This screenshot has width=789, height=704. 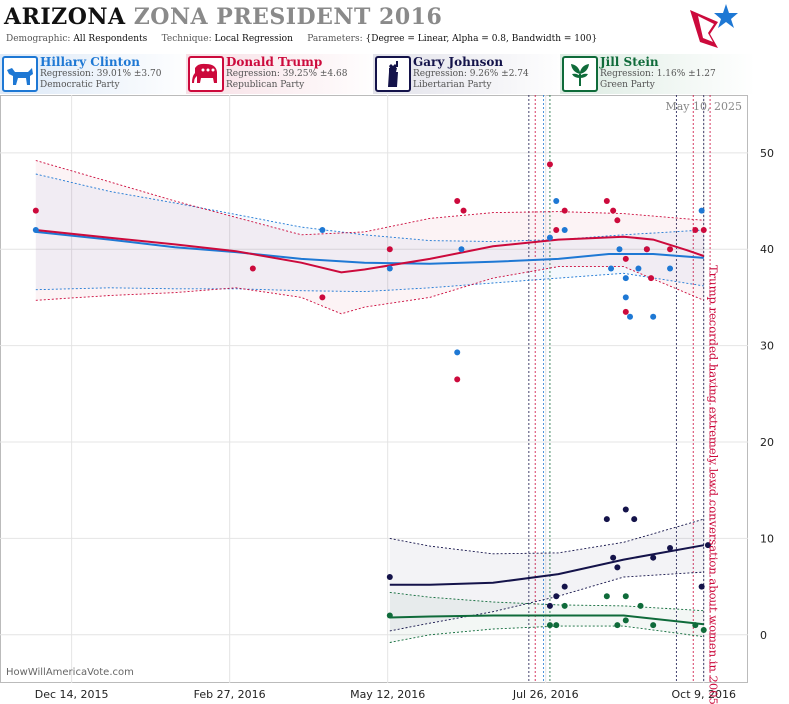 I want to click on candidate-regression: Regression: 39.01% ±3.70, so click(x=101, y=74).